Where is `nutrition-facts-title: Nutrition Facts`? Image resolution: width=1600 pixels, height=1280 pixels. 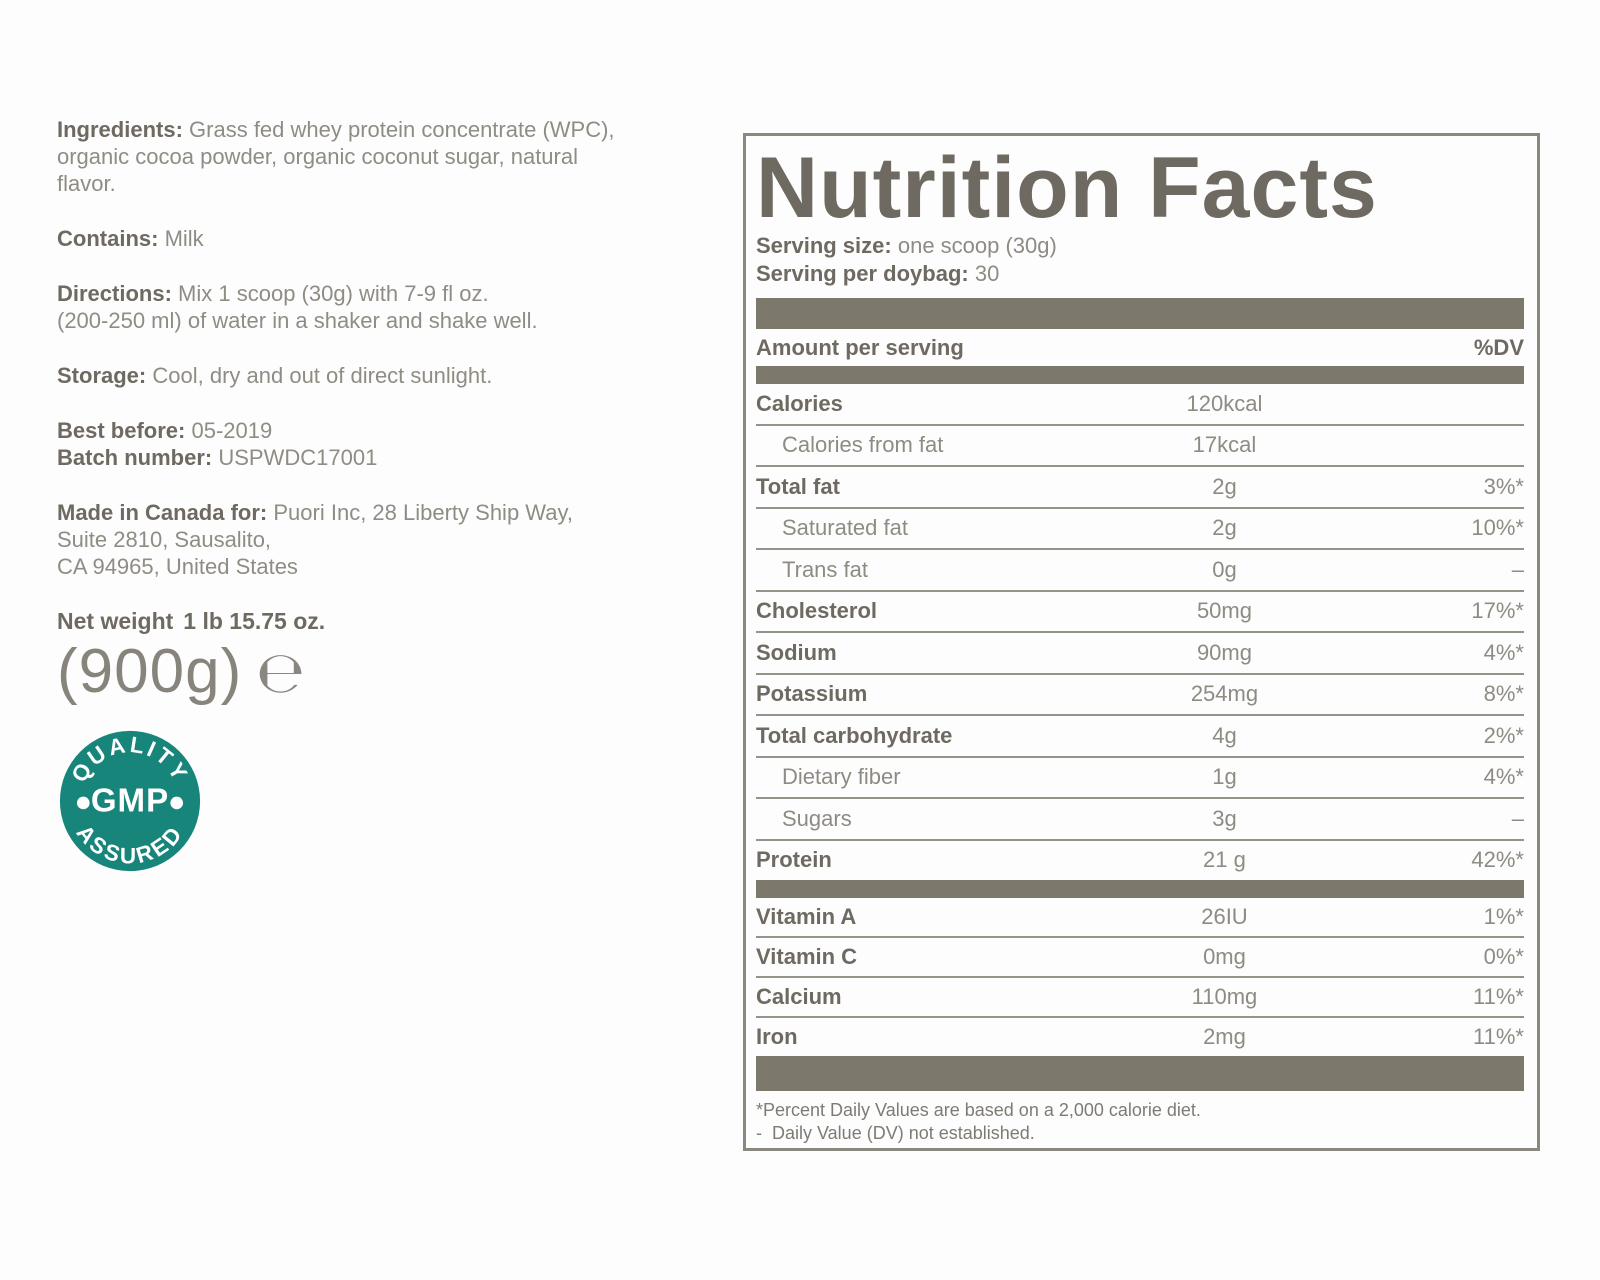
nutrition-facts-title: Nutrition Facts is located at coordinates (1067, 188).